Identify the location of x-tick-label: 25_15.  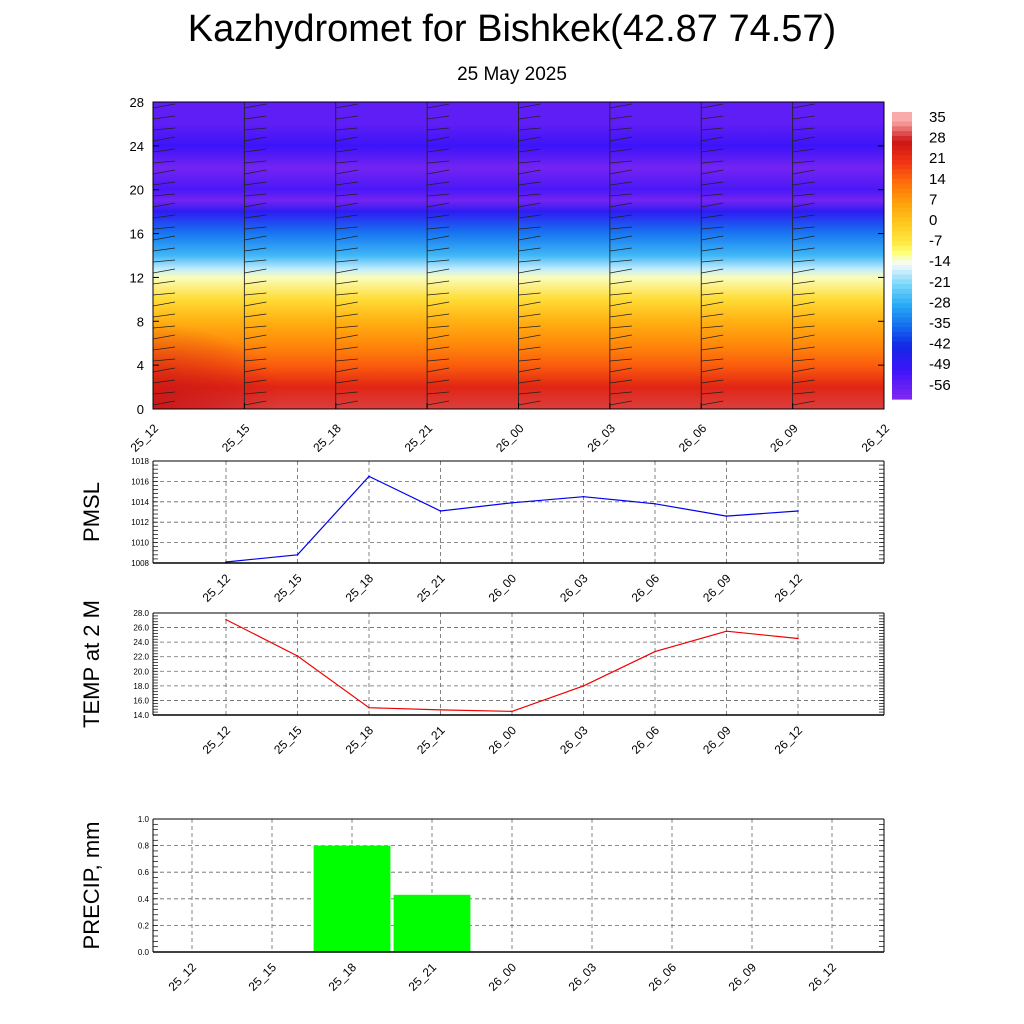
(236, 438).